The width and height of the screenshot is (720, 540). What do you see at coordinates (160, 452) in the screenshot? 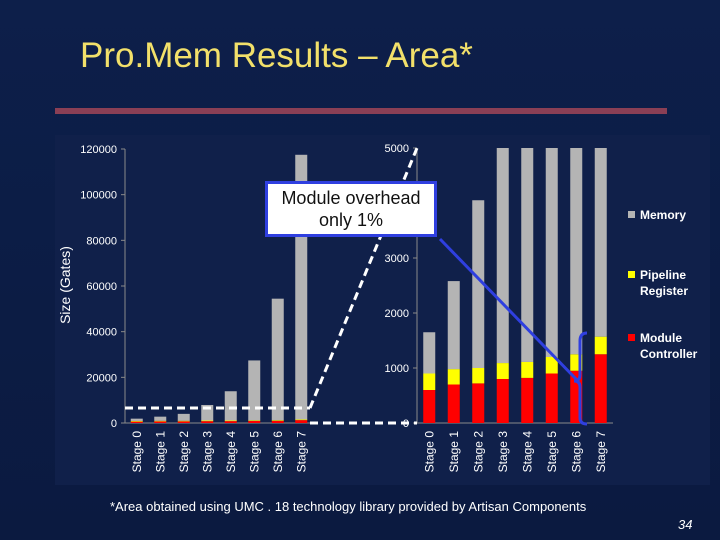
I see `left-x-tick-label: Stage 1` at bounding box center [160, 452].